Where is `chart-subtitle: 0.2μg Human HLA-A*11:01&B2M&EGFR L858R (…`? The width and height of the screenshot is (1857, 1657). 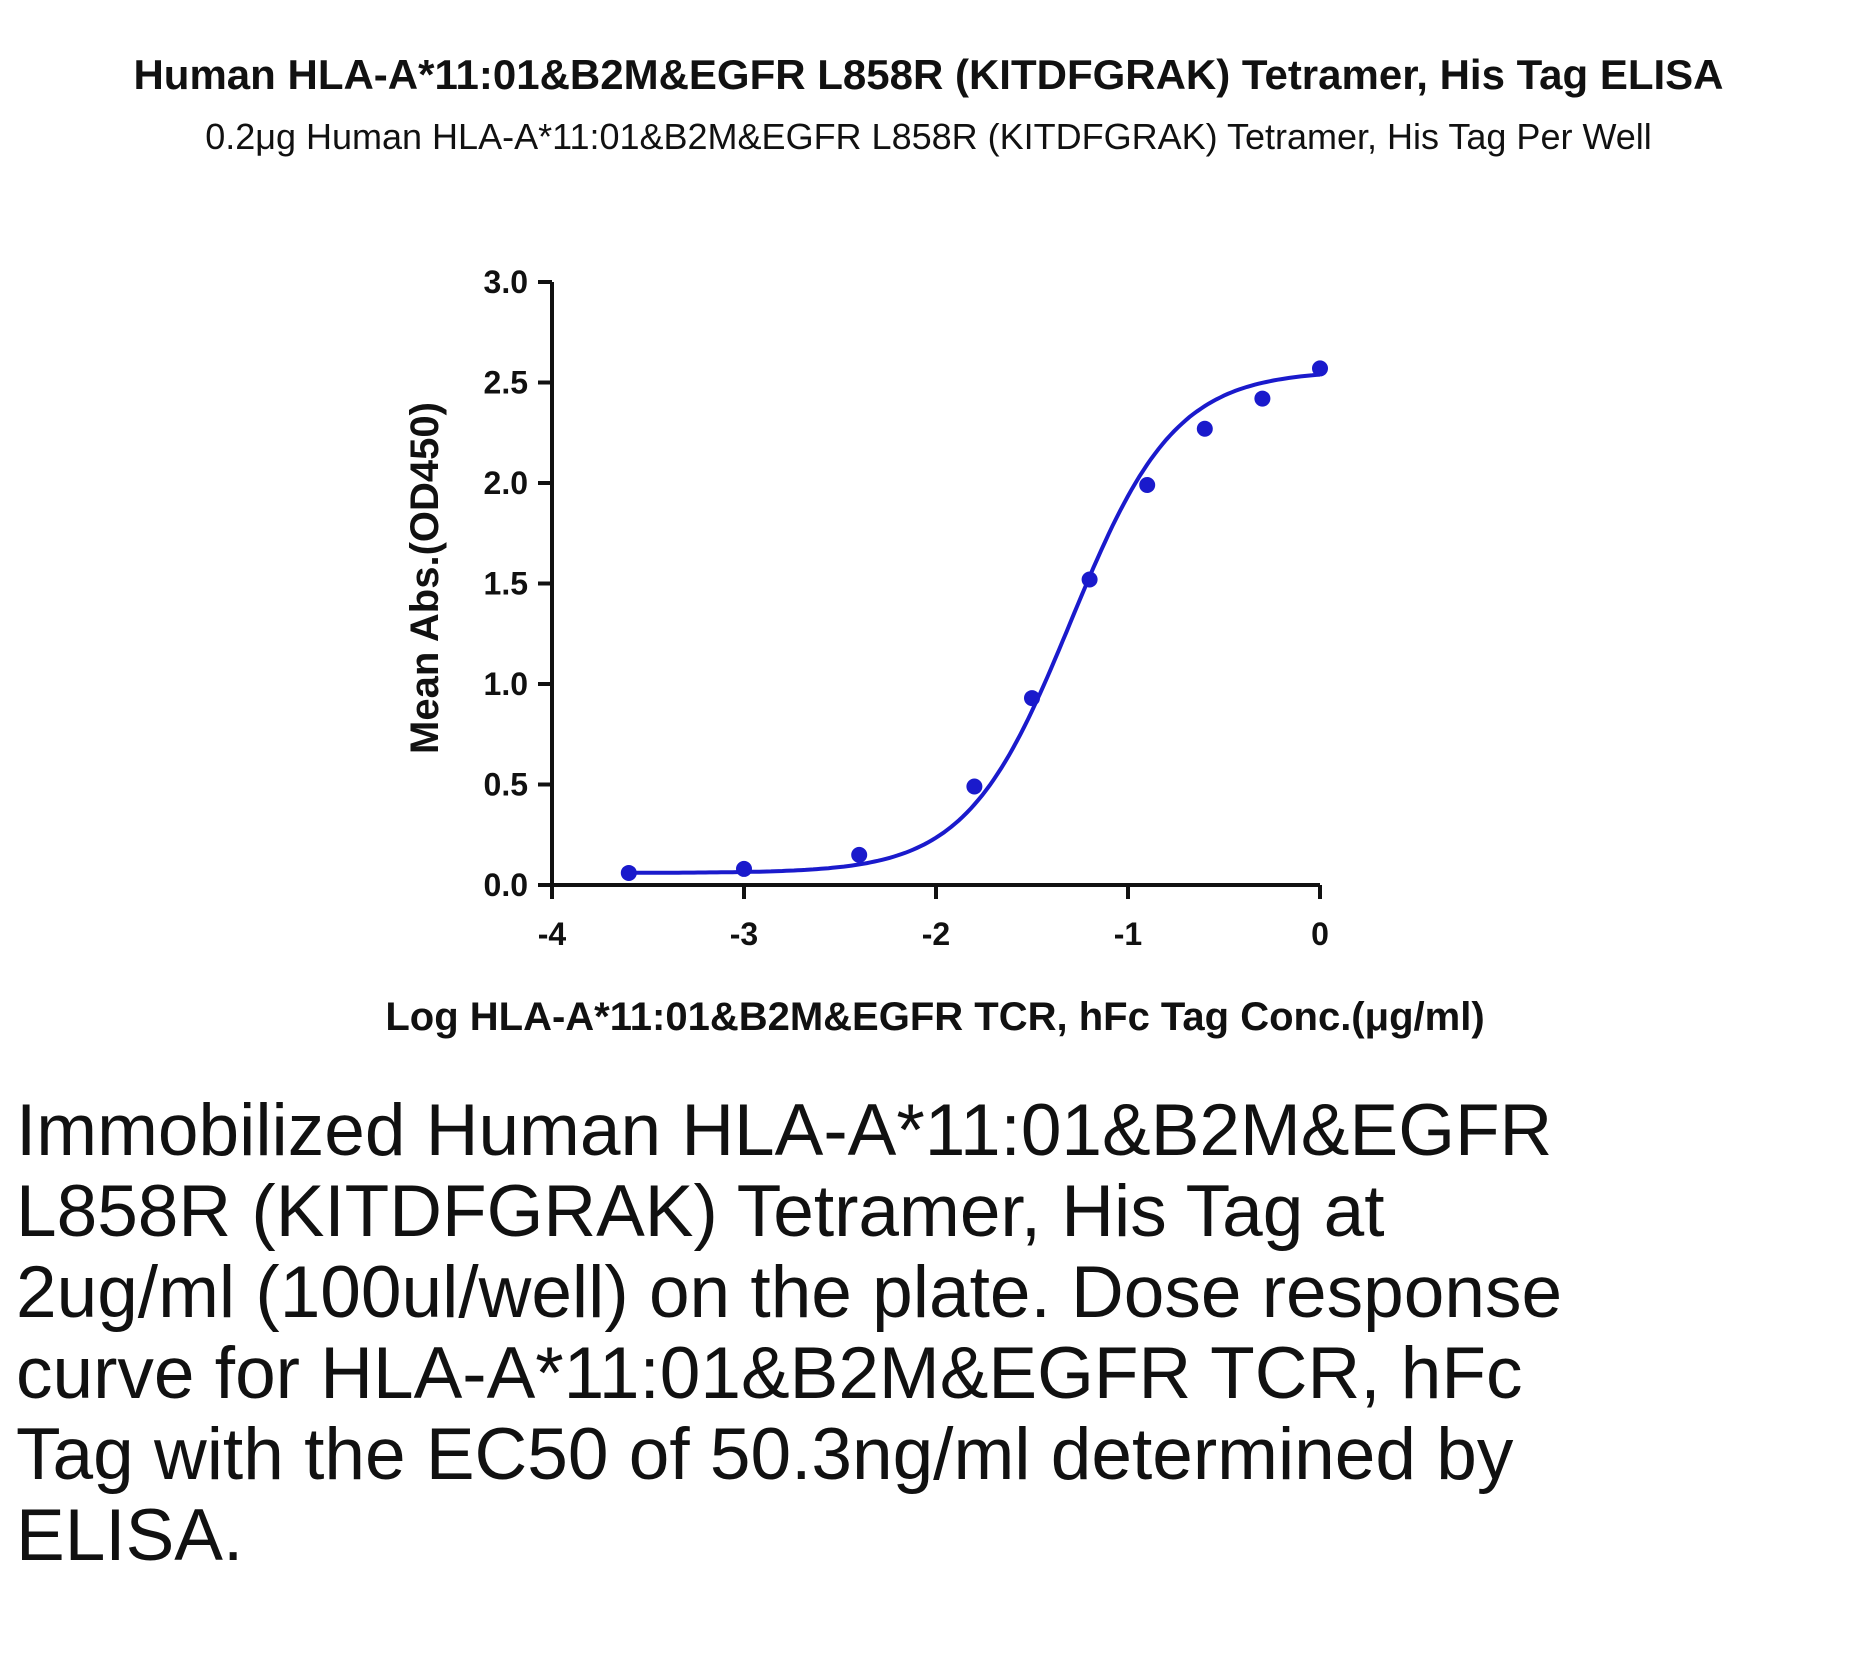 chart-subtitle: 0.2μg Human HLA-A*11:01&B2M&EGFR L858R (… is located at coordinates (928, 136).